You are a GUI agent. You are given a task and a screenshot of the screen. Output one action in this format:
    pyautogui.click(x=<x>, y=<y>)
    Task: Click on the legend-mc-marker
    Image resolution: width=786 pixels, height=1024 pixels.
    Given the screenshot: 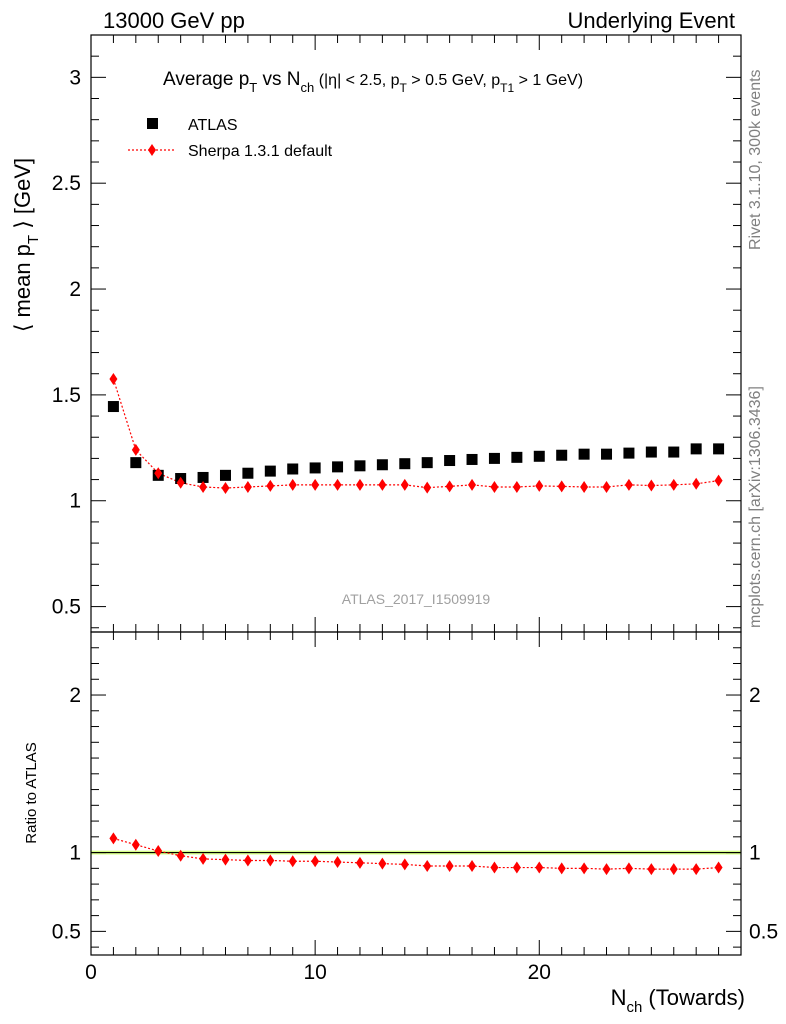 What is the action you would take?
    pyautogui.click(x=152, y=150)
    